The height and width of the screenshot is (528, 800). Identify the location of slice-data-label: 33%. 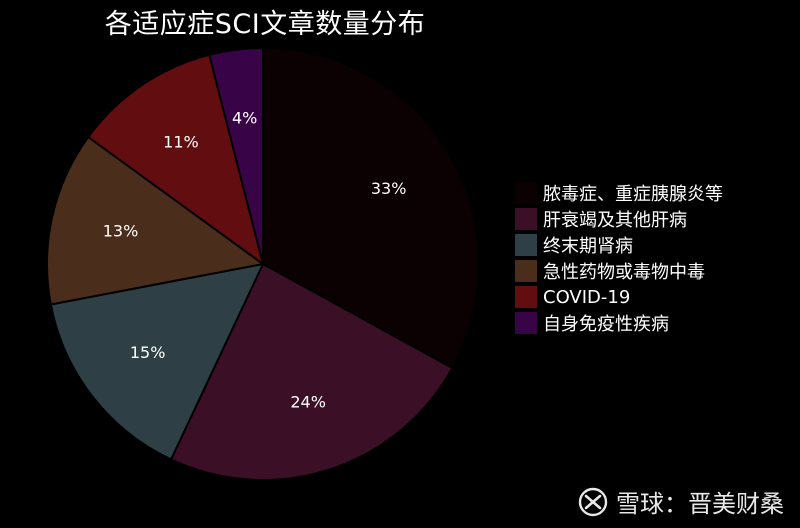
(389, 188).